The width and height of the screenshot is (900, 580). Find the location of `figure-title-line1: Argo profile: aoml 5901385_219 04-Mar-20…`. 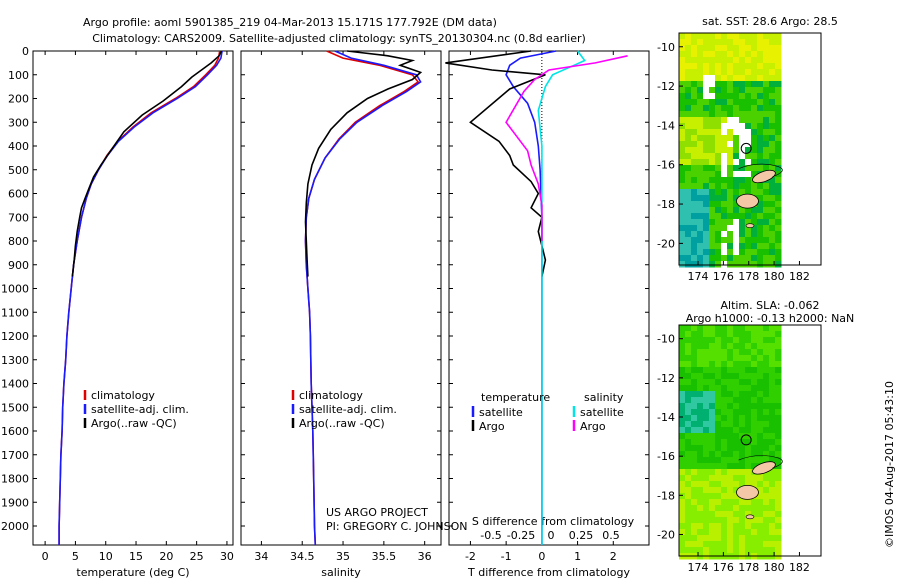

figure-title-line1: Argo profile: aoml 5901385_219 04-Mar-20… is located at coordinates (290, 22).